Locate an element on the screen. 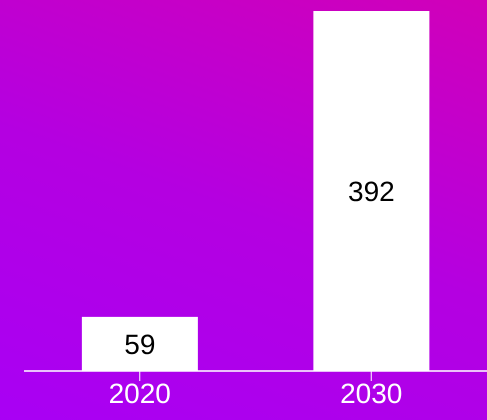 The width and height of the screenshot is (487, 420). data-label: 59 is located at coordinates (140, 344).